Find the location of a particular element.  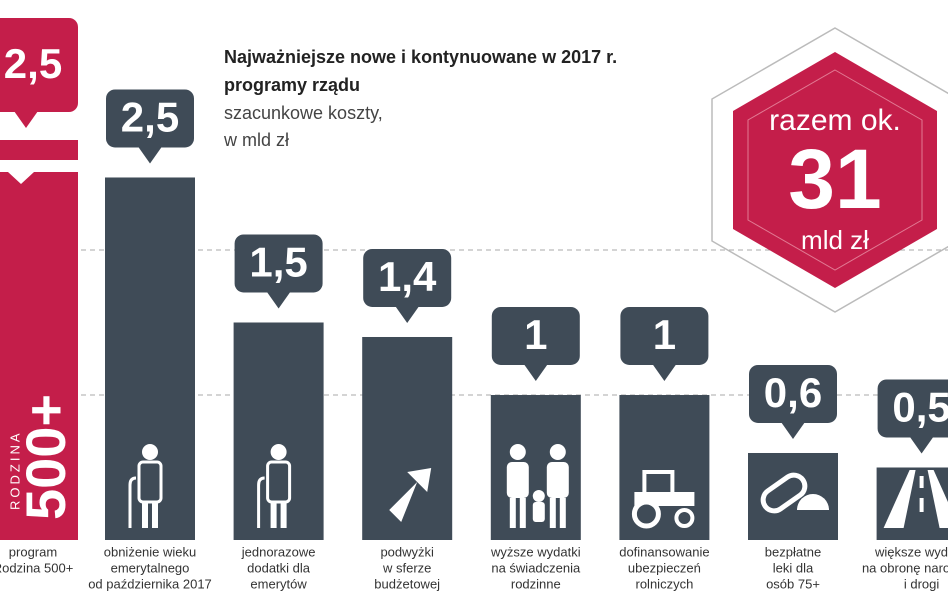

category-label: wyższe wydatki is located at coordinates (535, 551).